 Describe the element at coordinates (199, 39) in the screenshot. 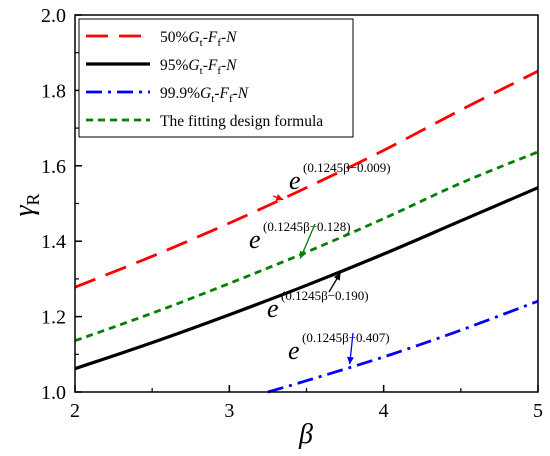

I see `legend-label-0: 50%Gt-Ff-N` at that location.